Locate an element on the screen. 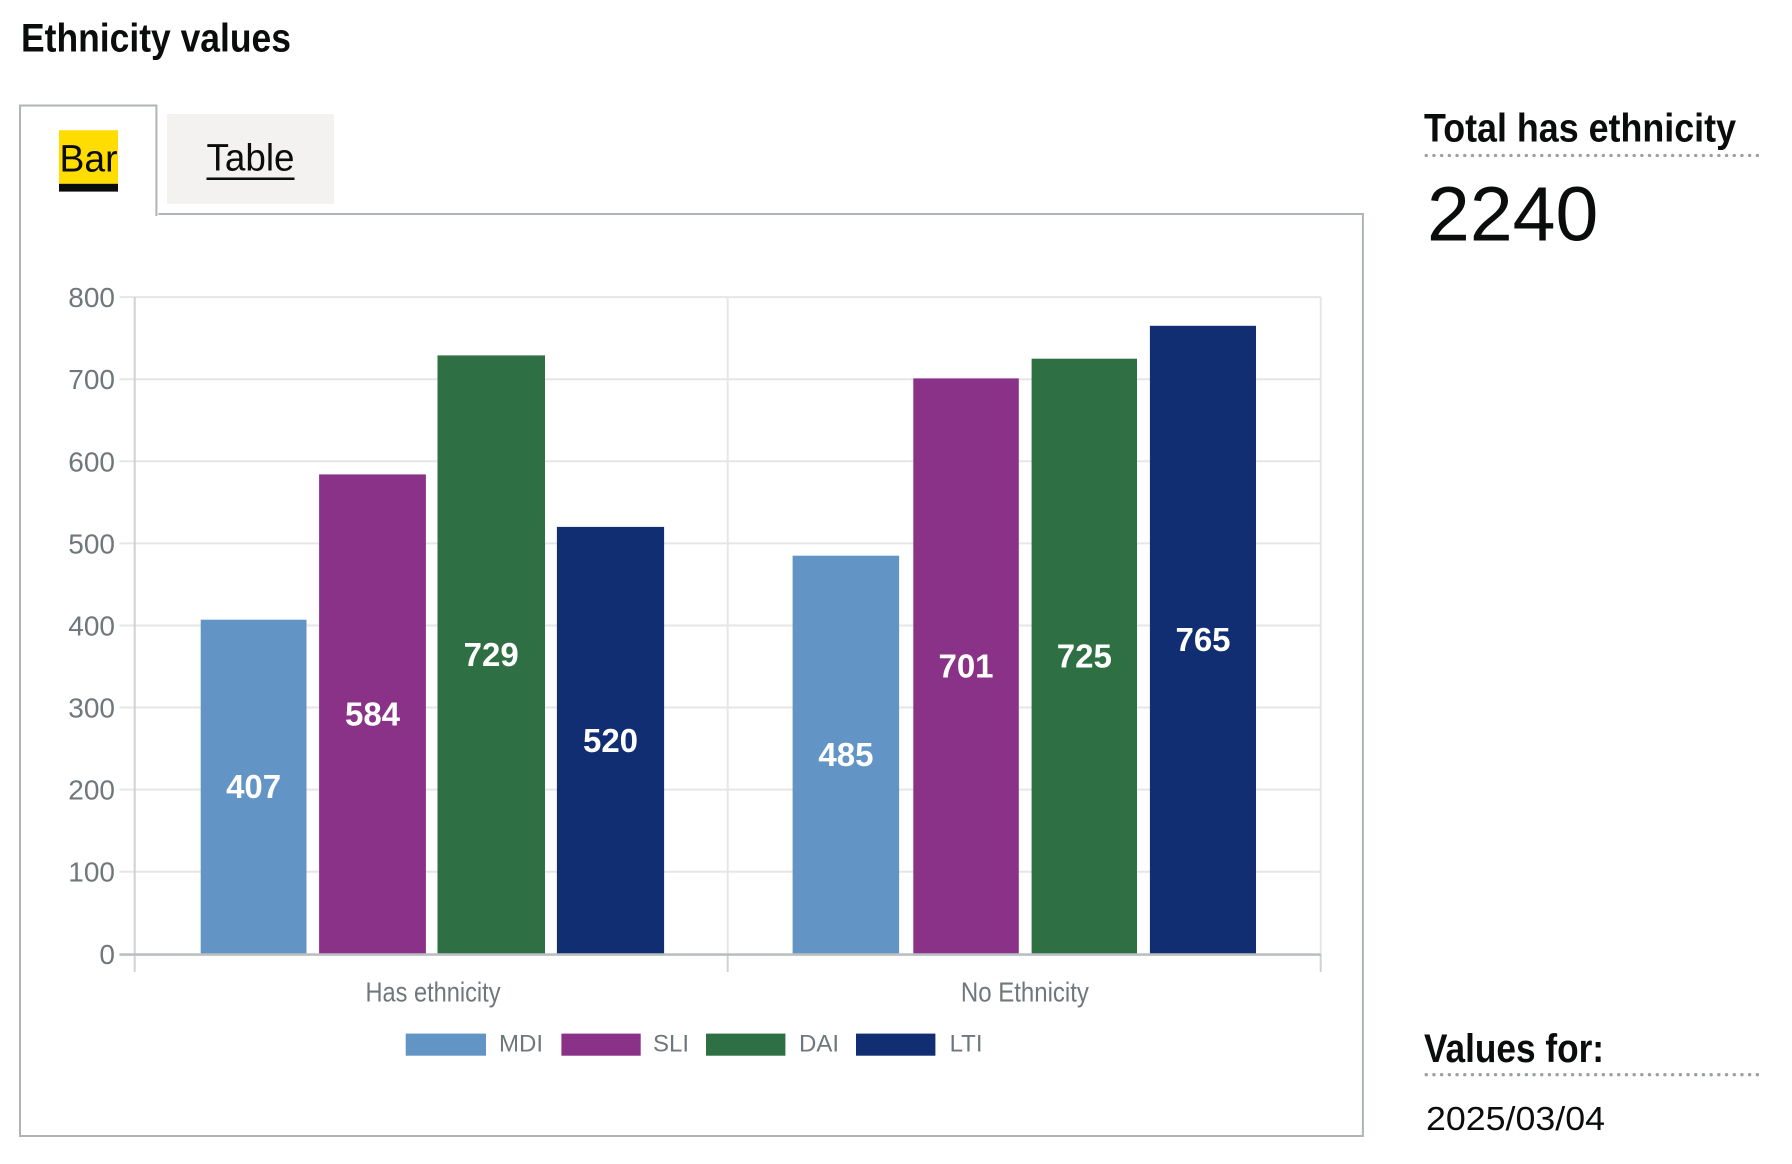  svg-text: 729 is located at coordinates (491, 654).